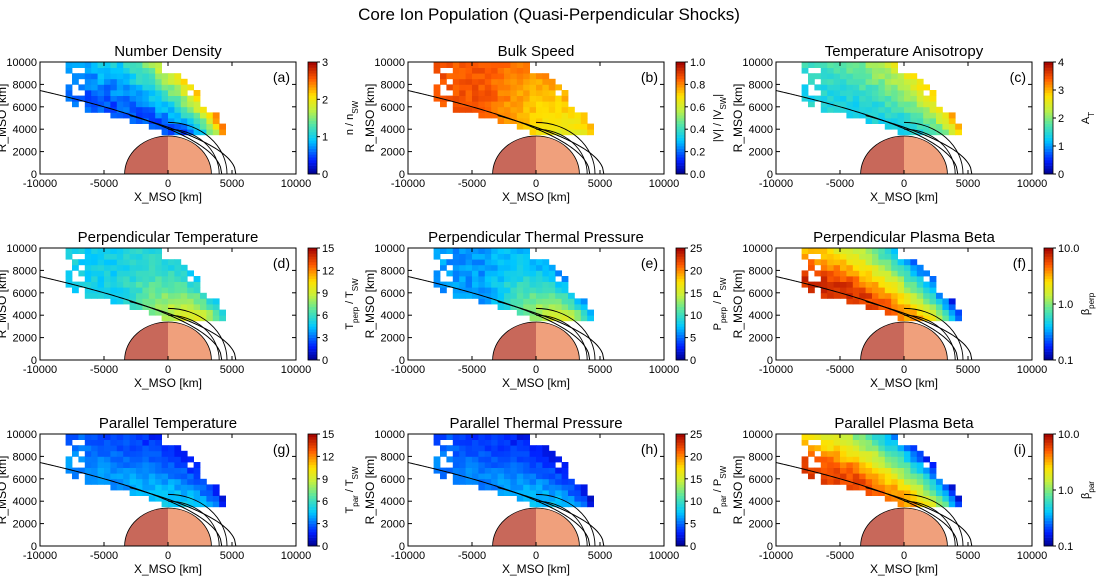 The width and height of the screenshot is (1099, 588). Describe the element at coordinates (761, 457) in the screenshot. I see `y-tick-label: 8000` at that location.